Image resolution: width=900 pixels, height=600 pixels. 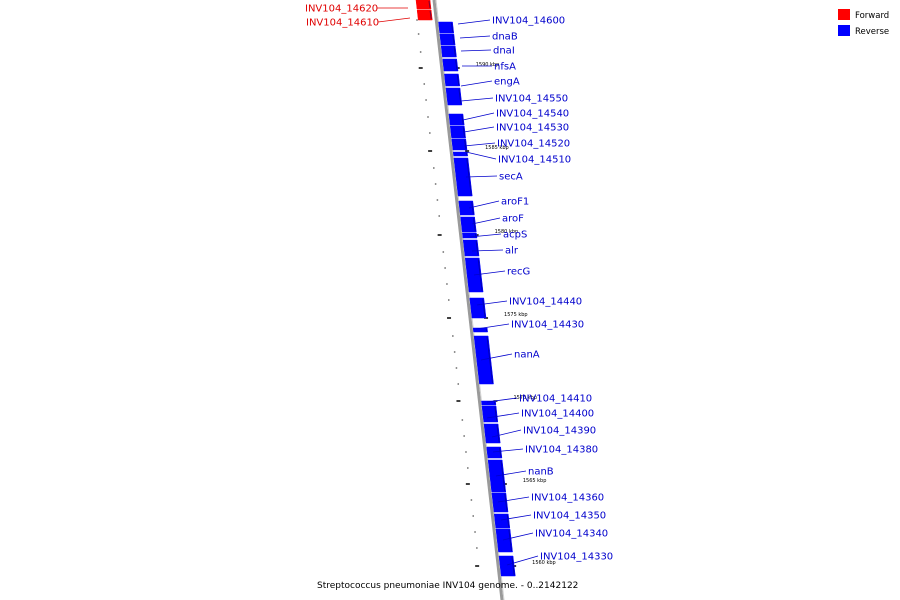 I want to click on reverse-gene-label: INV104_14380, so click(x=561, y=450).